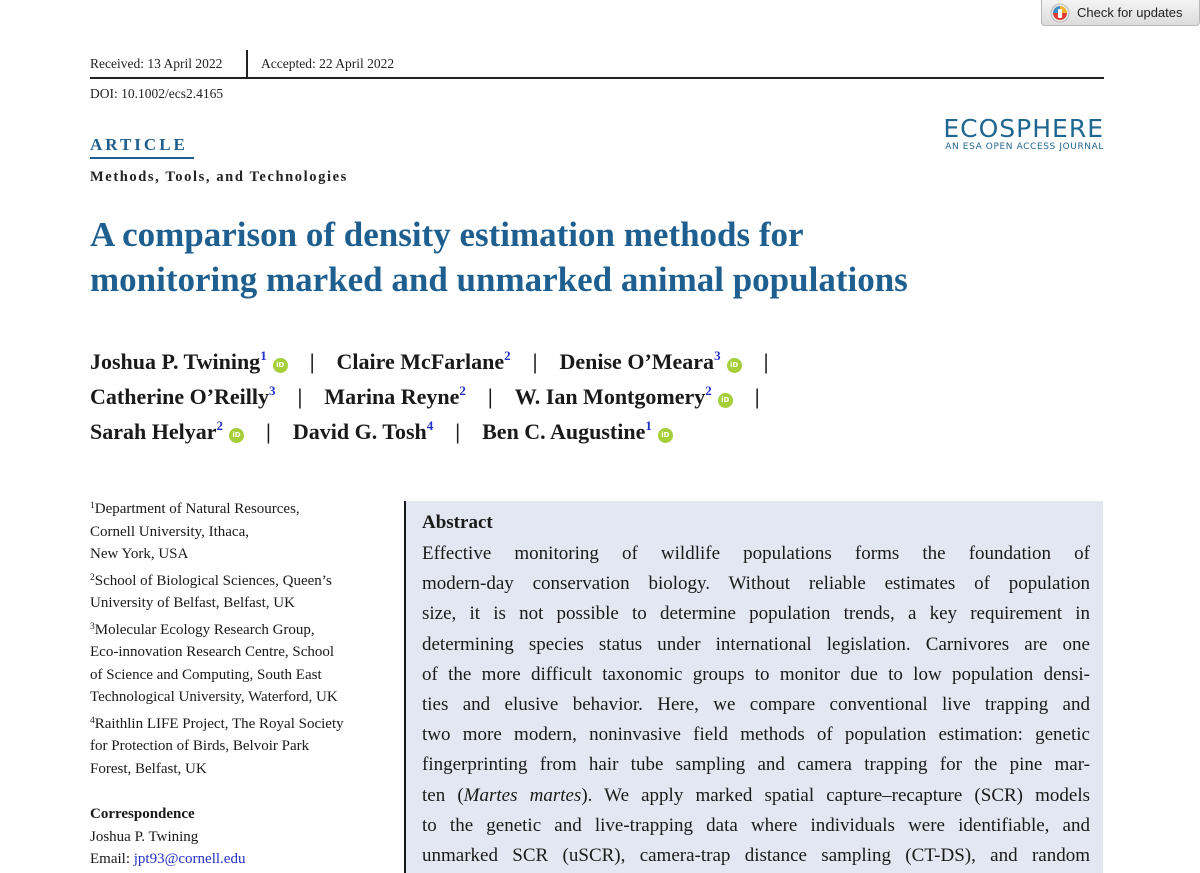 This screenshot has width=1200, height=873. I want to click on author: Ben C. Augustine1iD, so click(577, 431).